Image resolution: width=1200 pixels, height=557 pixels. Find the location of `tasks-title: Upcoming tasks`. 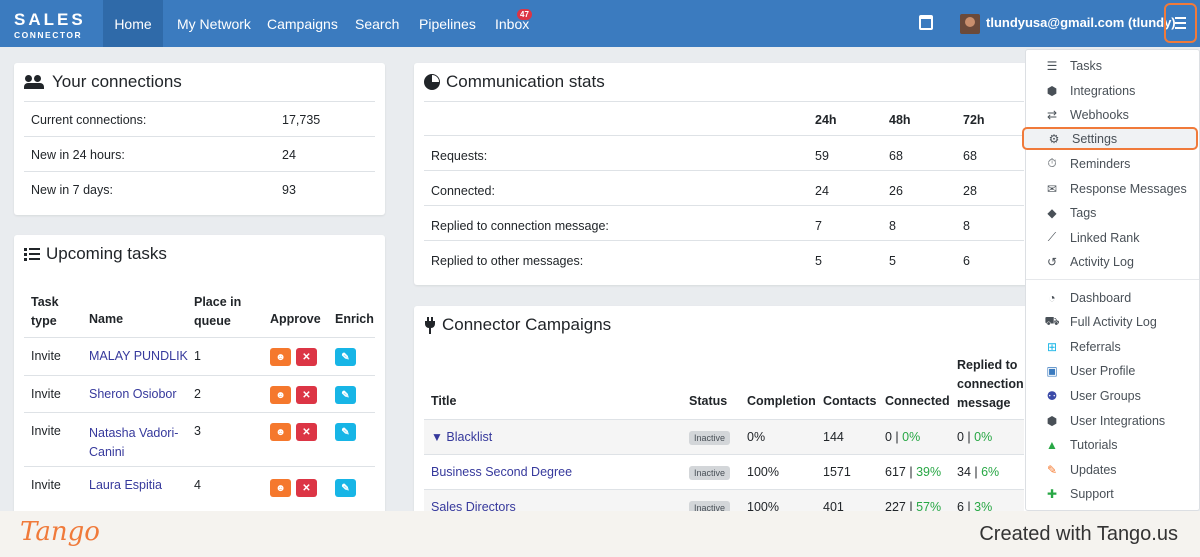

tasks-title: Upcoming tasks is located at coordinates (95, 254).